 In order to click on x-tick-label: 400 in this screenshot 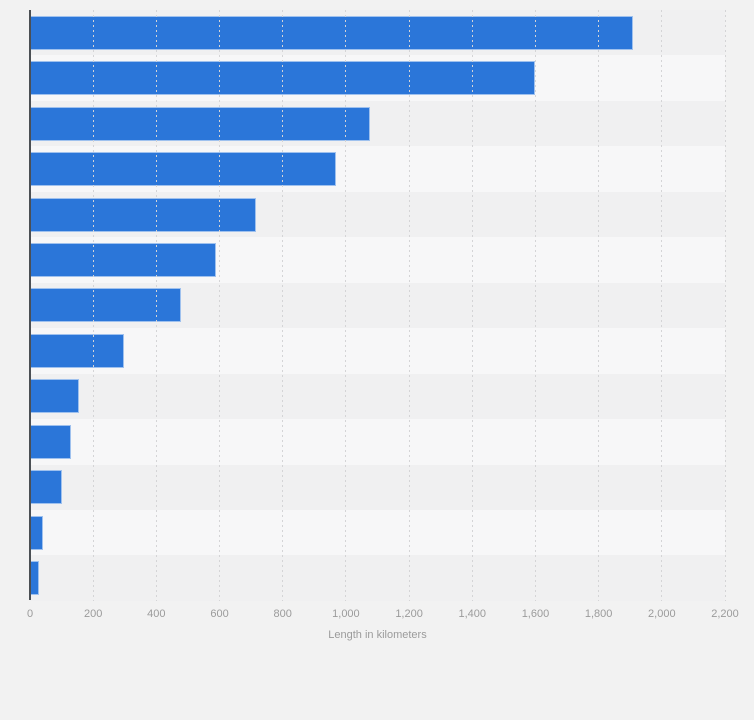, I will do `click(156, 614)`.